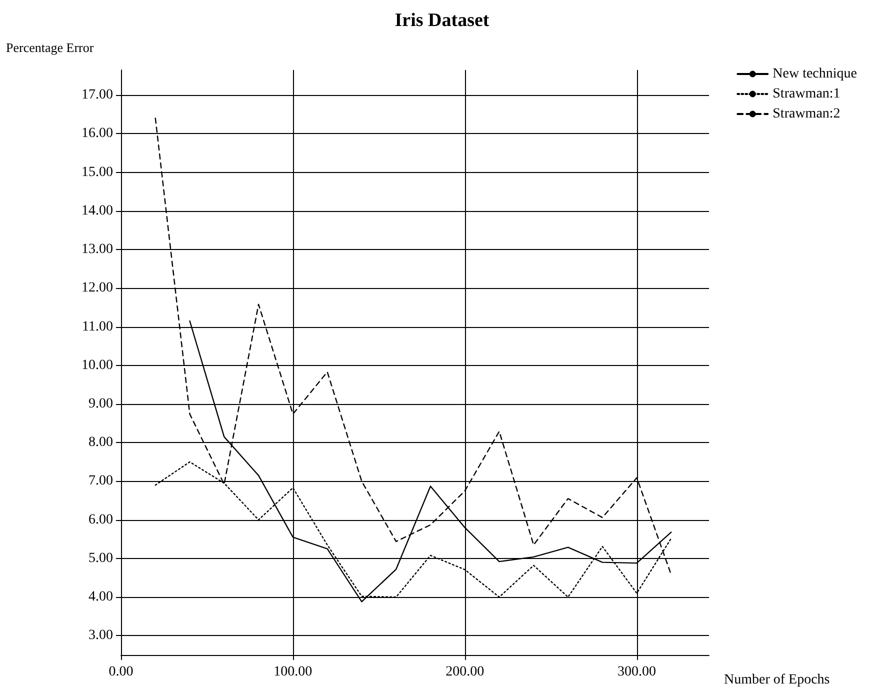  I want to click on y-tick-label: 10.00, so click(97, 365).